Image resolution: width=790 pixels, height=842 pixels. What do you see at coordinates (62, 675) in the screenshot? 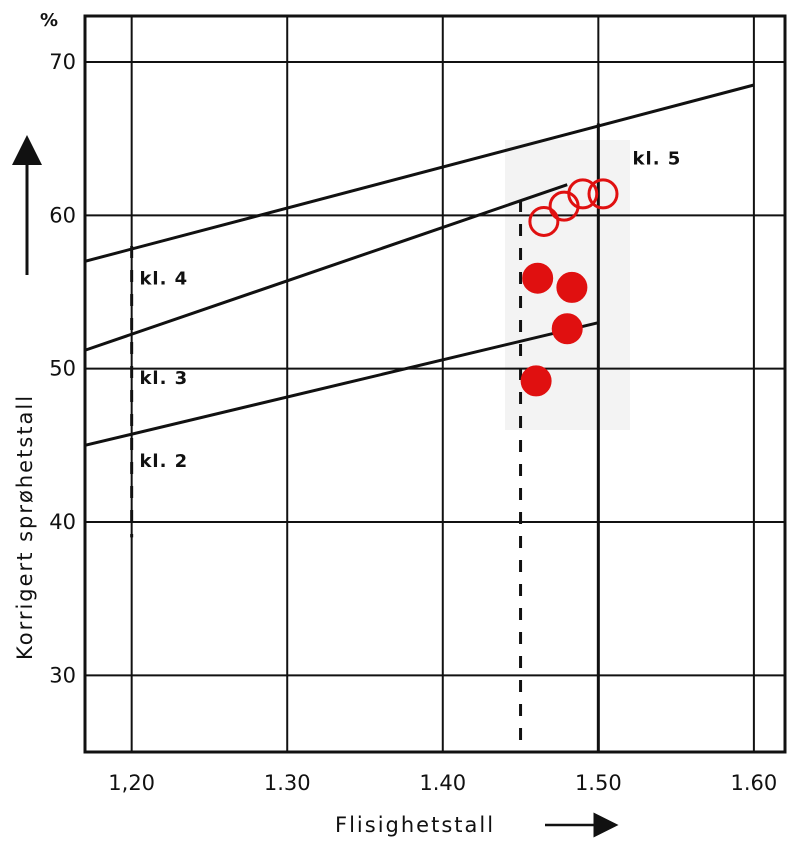
I see `y-tick-label: 30` at bounding box center [62, 675].